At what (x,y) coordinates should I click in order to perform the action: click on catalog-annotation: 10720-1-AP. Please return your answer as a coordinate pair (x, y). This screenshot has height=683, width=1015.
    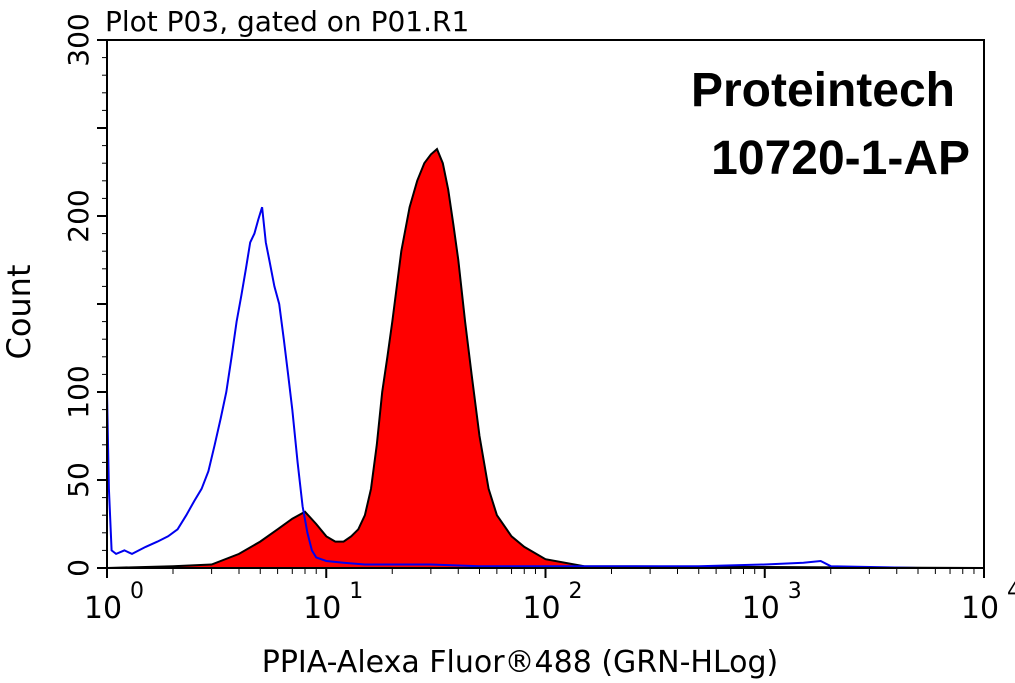
    Looking at the image, I should click on (840, 158).